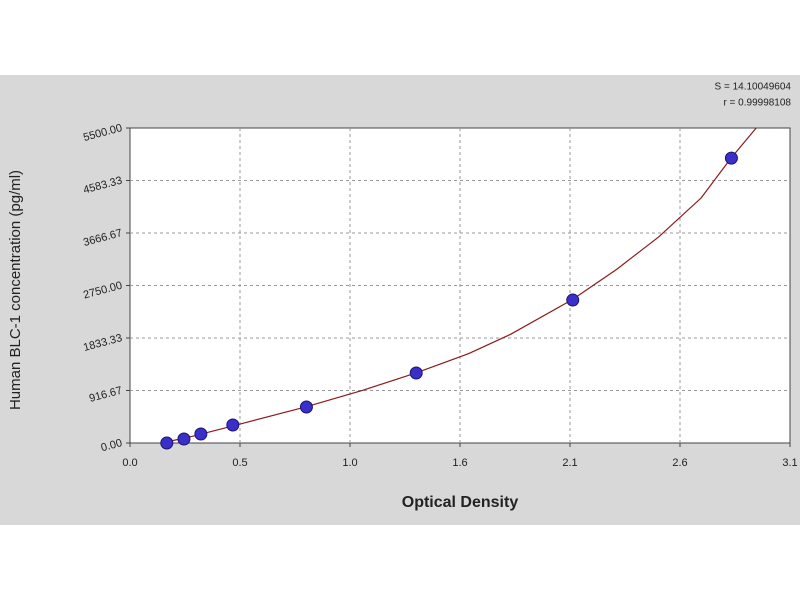  Describe the element at coordinates (129, 463) in the screenshot. I see `x-tick-label: 0.0` at that location.